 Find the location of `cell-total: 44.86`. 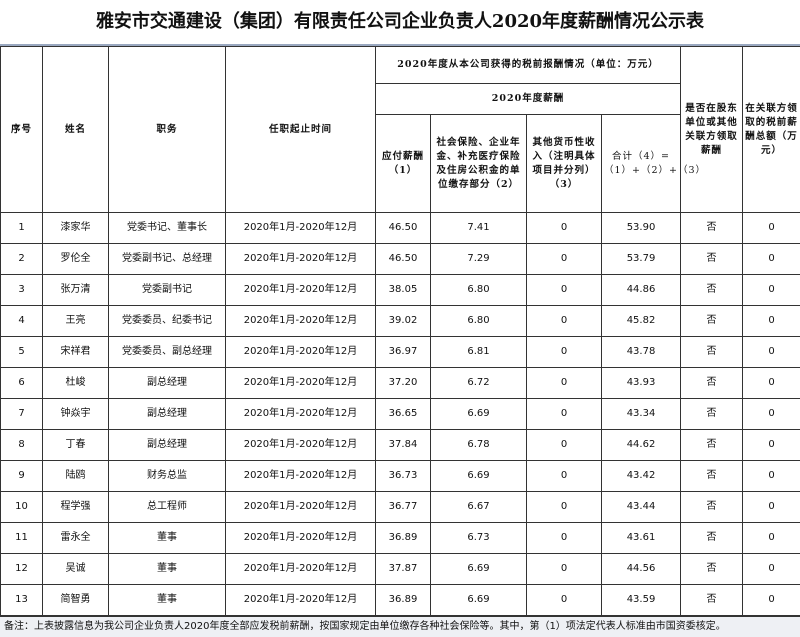

cell-total: 44.86 is located at coordinates (641, 290).